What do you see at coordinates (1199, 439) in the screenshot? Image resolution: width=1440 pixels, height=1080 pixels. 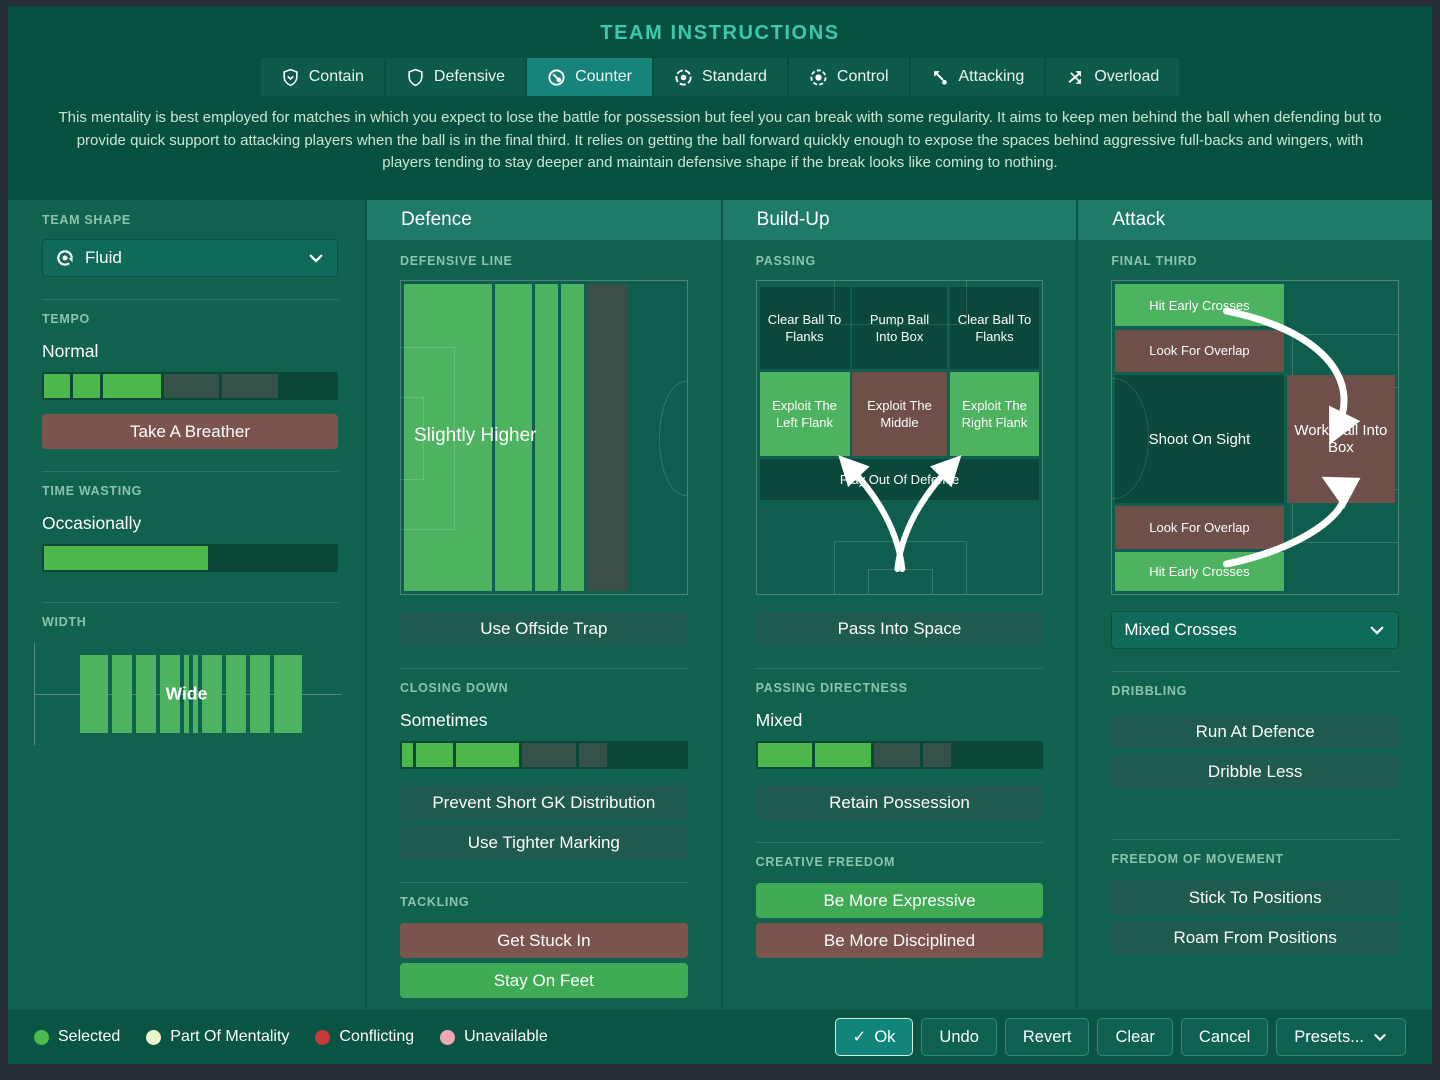 I see `zone-shoot-on-sight: Shoot On Sight` at bounding box center [1199, 439].